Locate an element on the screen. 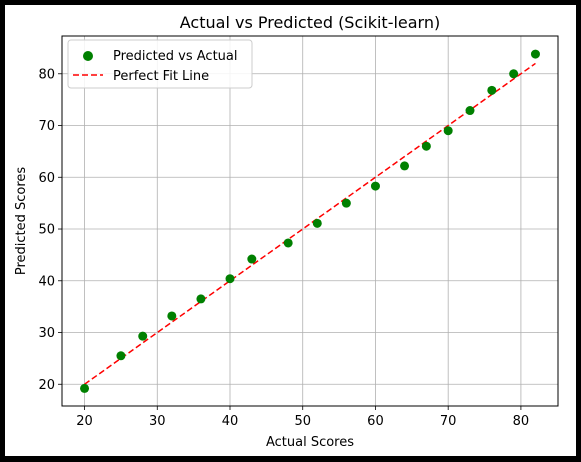 The image size is (581, 462). x-tick-label: 50 is located at coordinates (302, 421).